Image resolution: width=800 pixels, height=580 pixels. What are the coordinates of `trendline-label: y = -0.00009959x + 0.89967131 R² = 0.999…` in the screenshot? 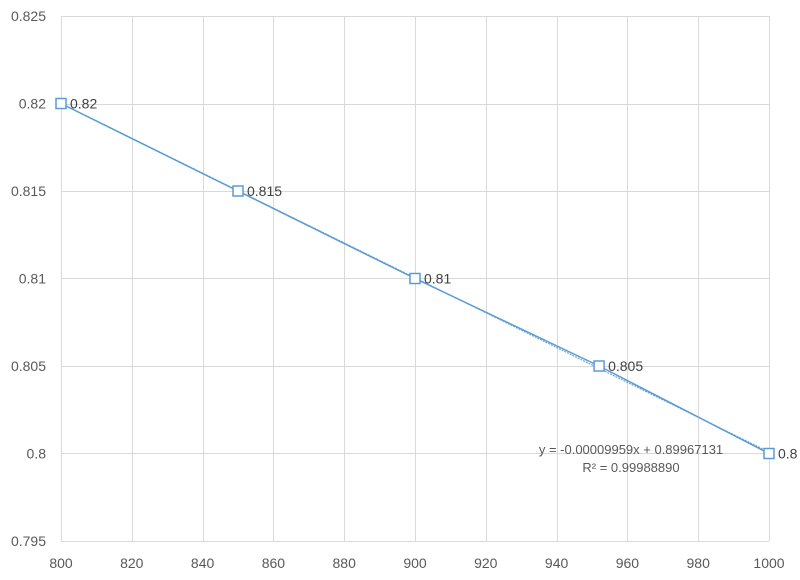 It's located at (631, 458).